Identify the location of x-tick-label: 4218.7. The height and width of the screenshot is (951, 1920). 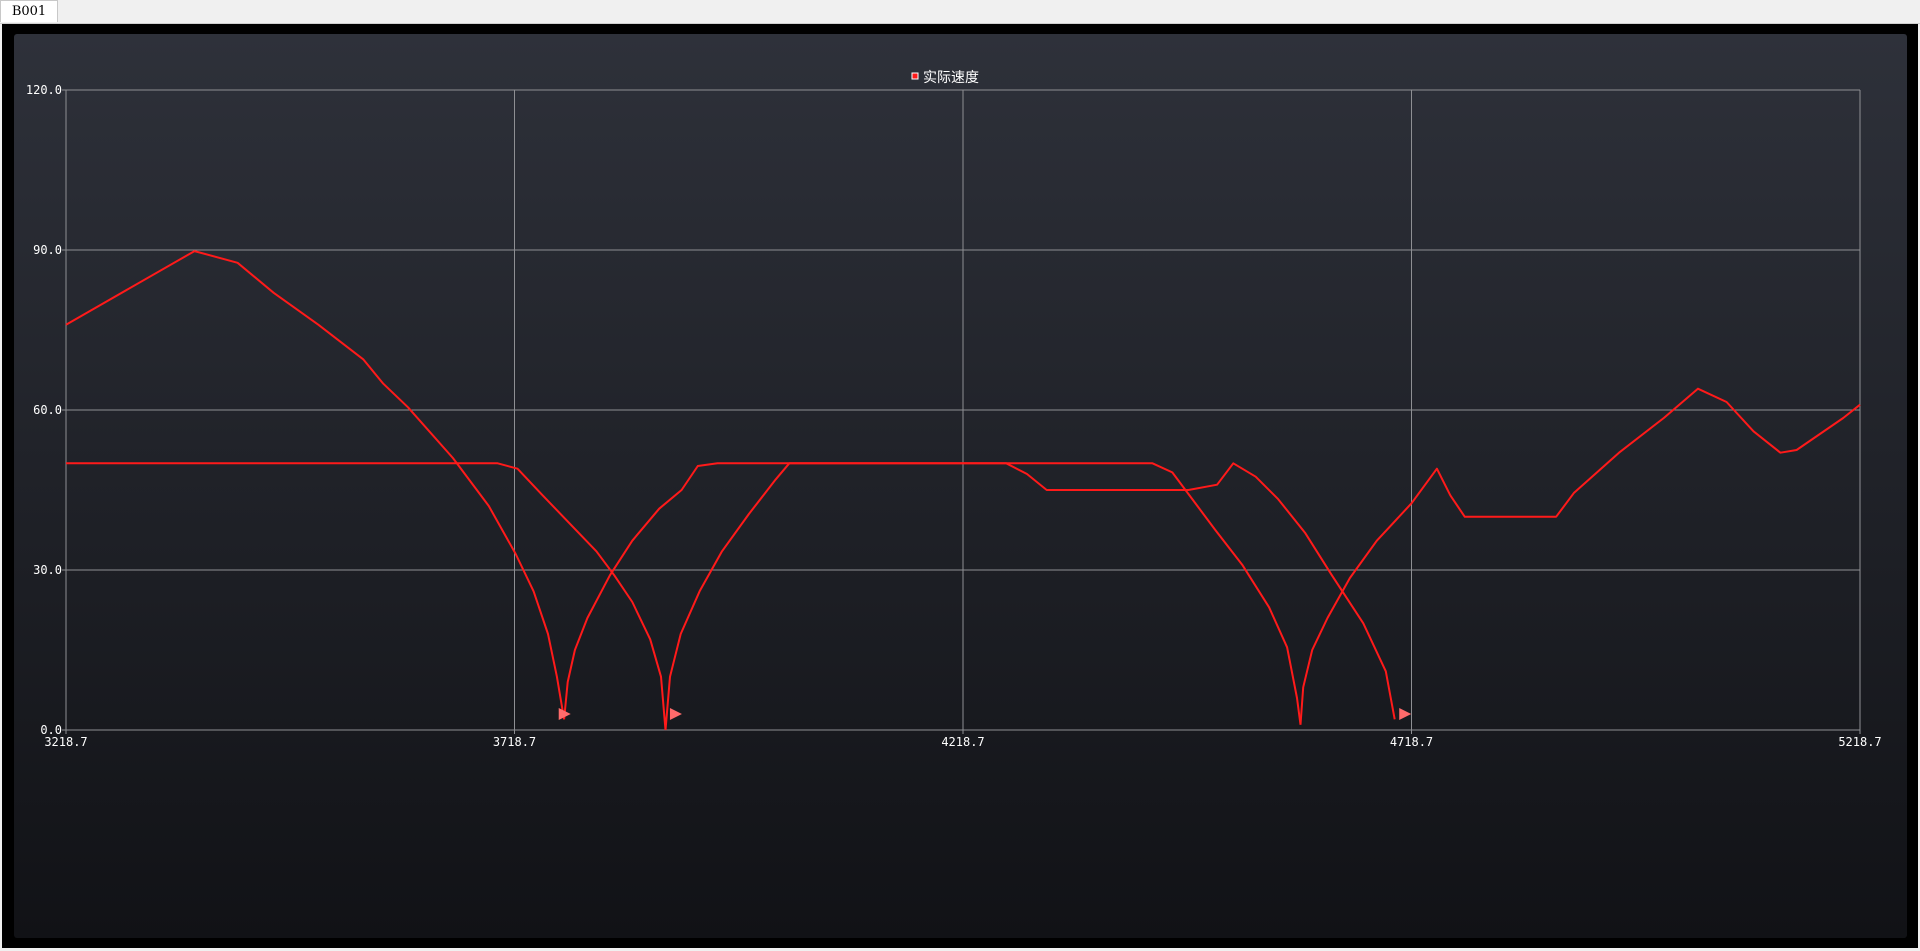
(962, 742).